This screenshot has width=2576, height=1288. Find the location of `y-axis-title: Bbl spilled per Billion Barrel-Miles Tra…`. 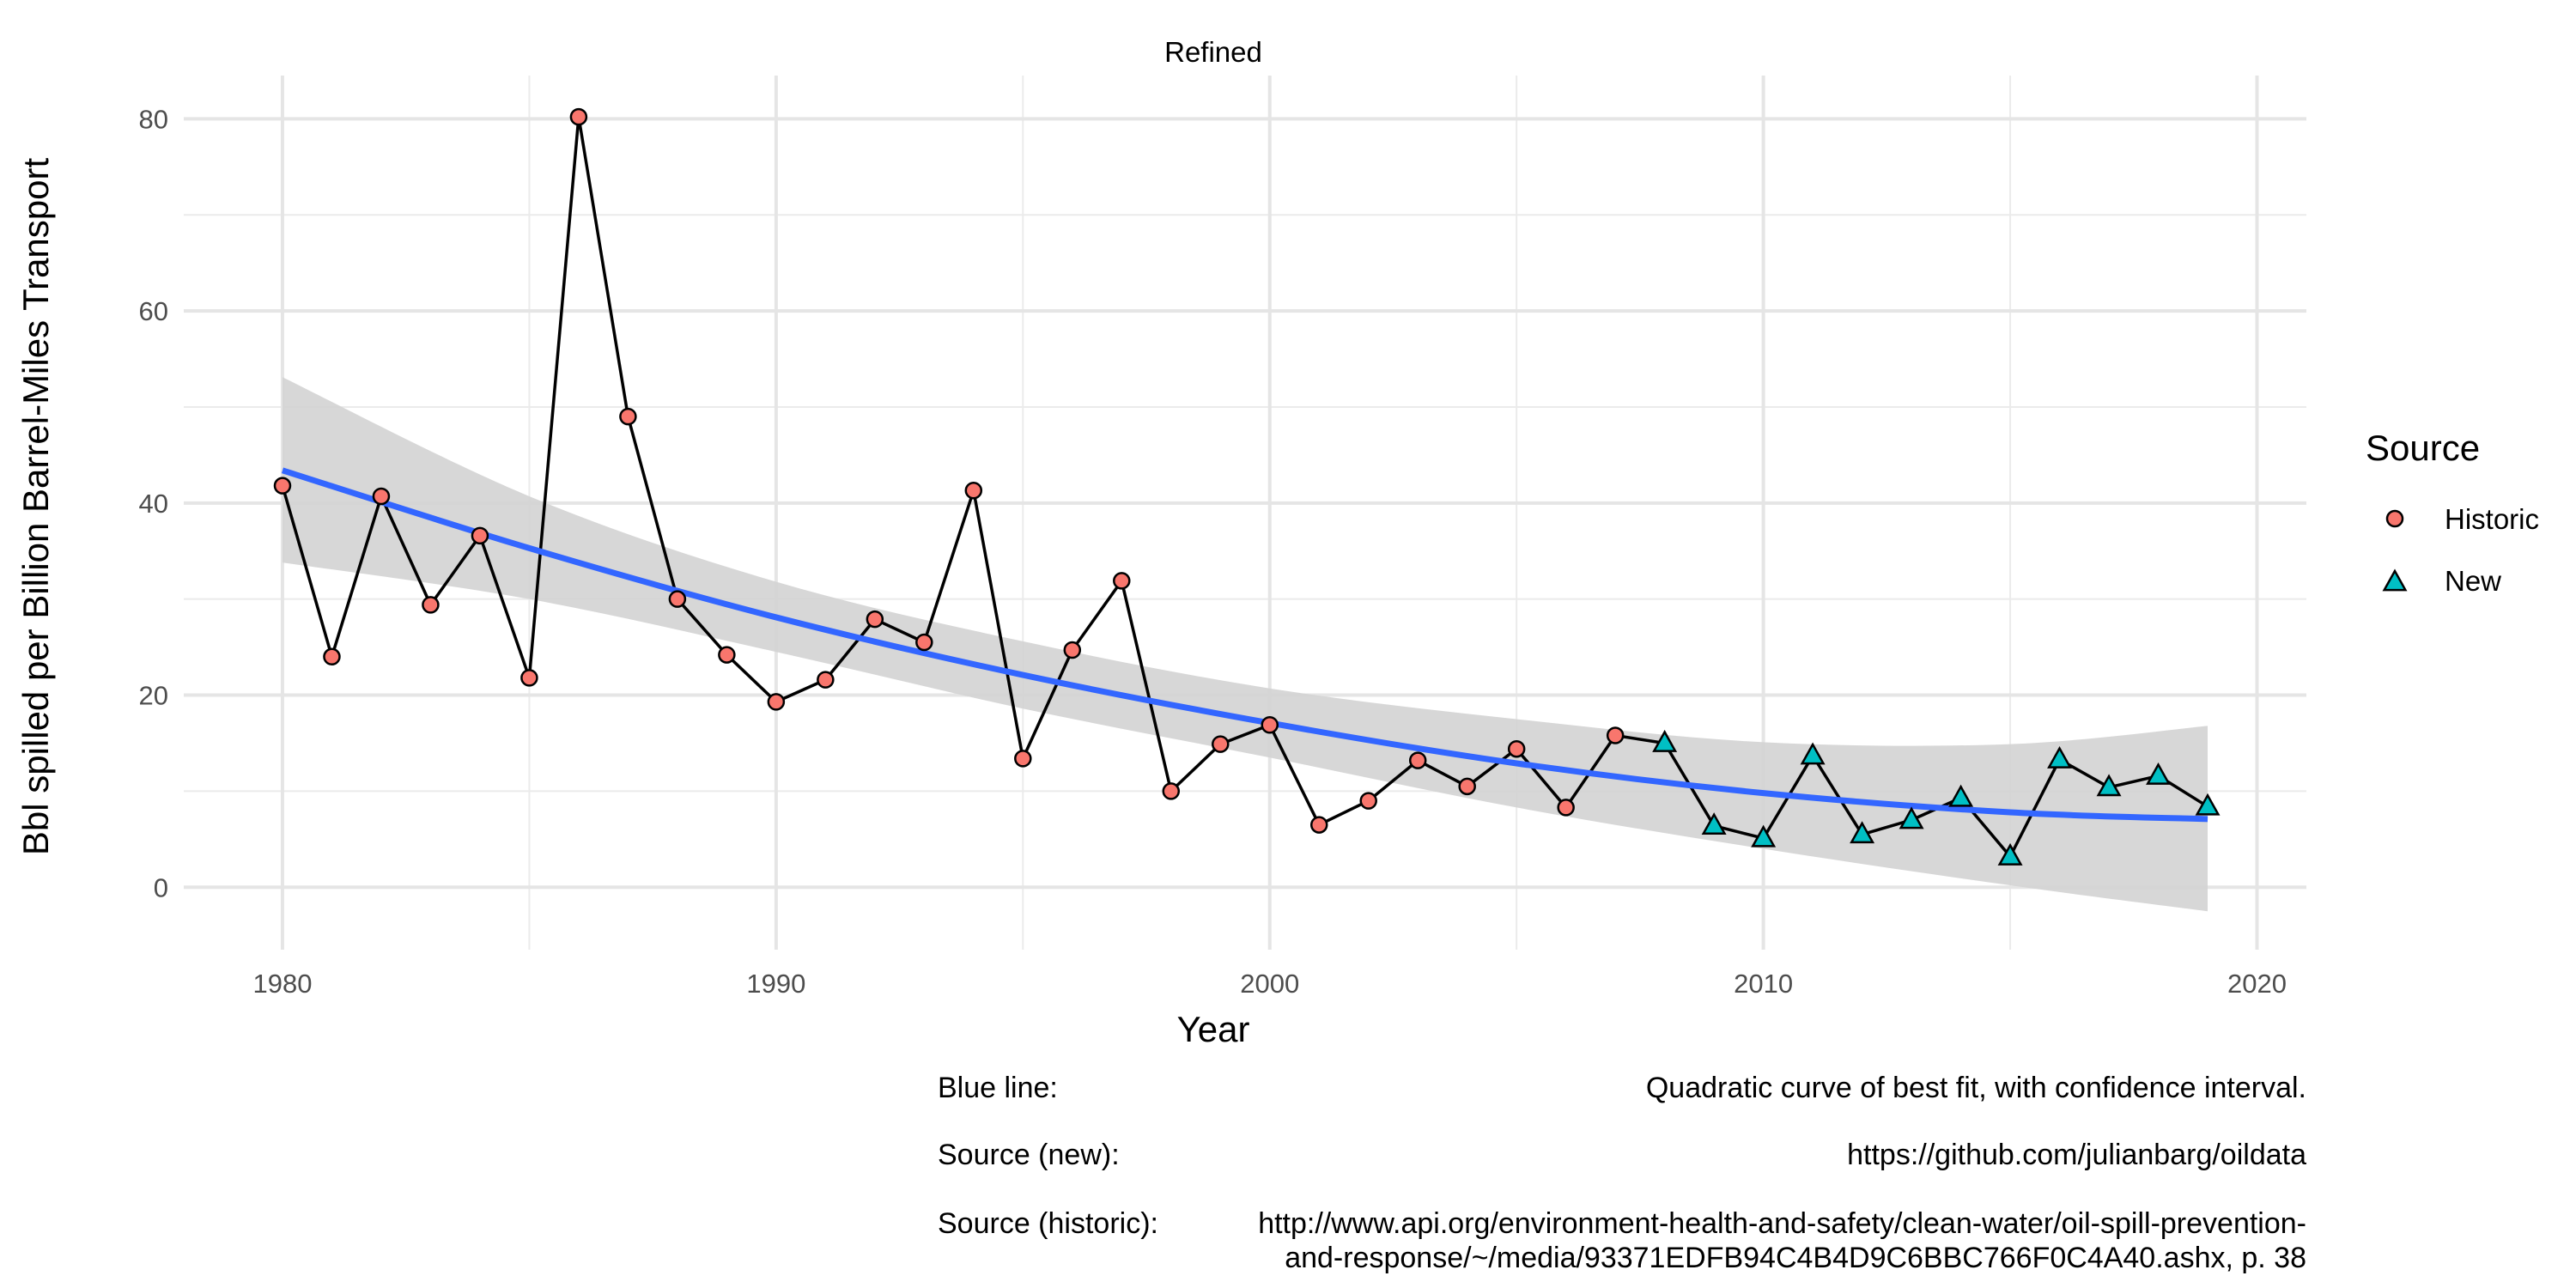

y-axis-title: Bbl spilled per Billion Barrel-Miles Tra… is located at coordinates (36, 507).